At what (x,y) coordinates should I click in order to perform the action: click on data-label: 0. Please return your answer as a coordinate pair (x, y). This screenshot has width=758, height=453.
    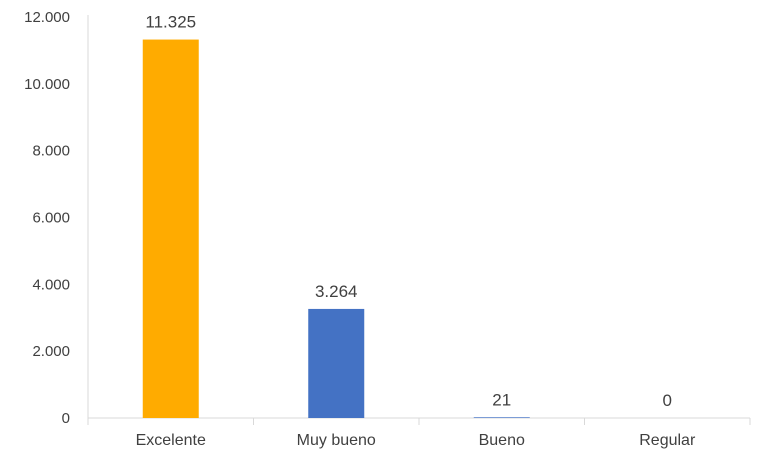
    Looking at the image, I should click on (667, 400).